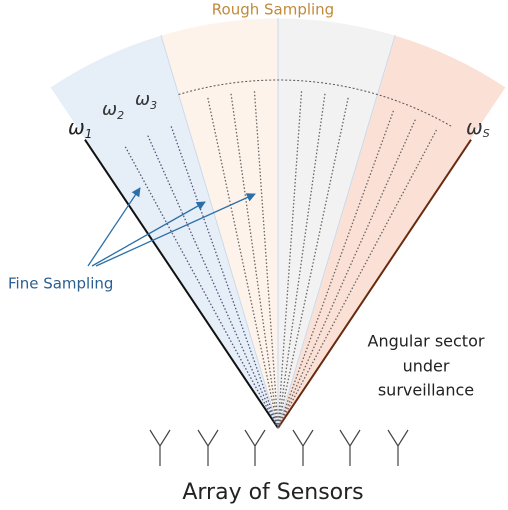 This screenshot has width=508, height=510. Describe the element at coordinates (426, 341) in the screenshot. I see `sector-label: Angular sector` at that location.